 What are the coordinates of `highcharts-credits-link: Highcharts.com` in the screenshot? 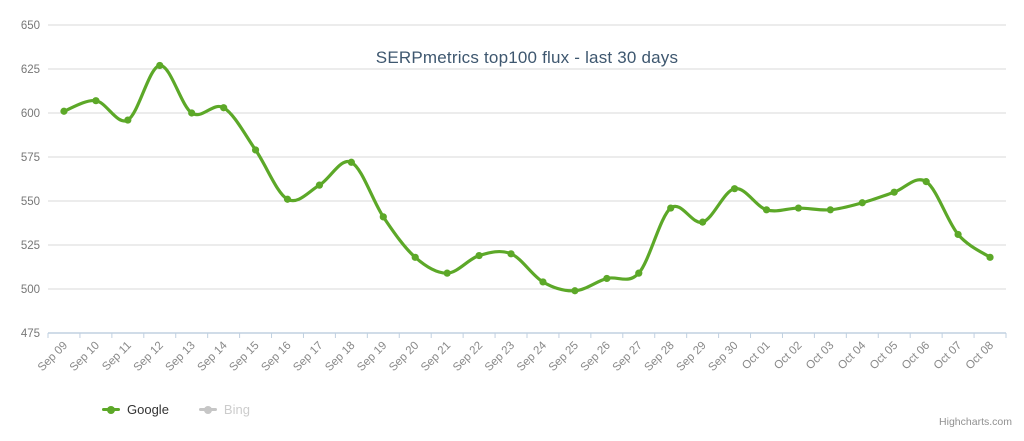 It's located at (975, 422).